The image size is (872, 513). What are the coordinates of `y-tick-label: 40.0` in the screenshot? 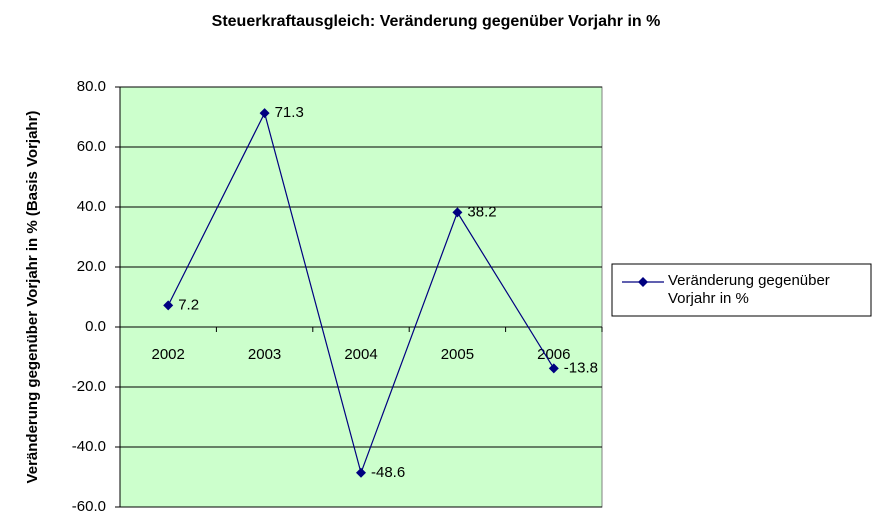 It's located at (91, 206).